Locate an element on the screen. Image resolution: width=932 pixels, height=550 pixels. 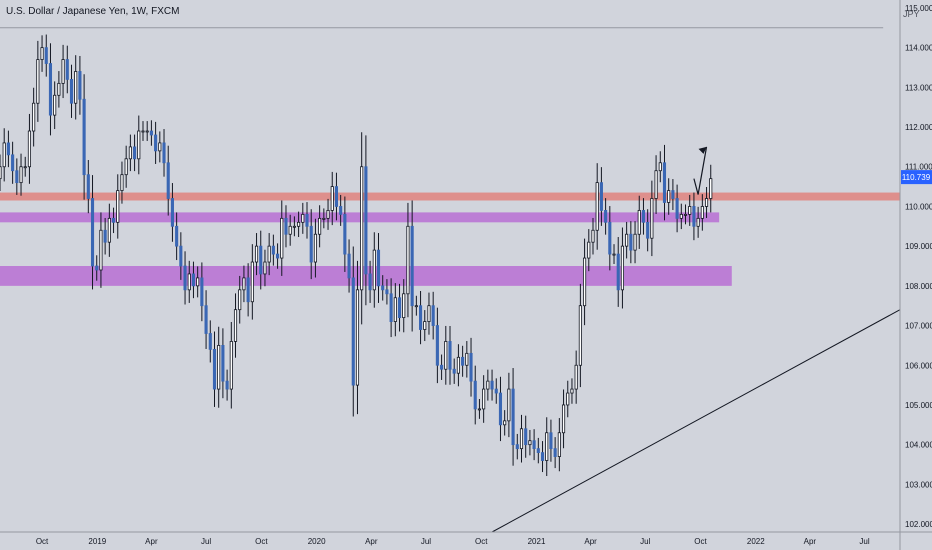
arrow-head is located at coordinates (702, 150).